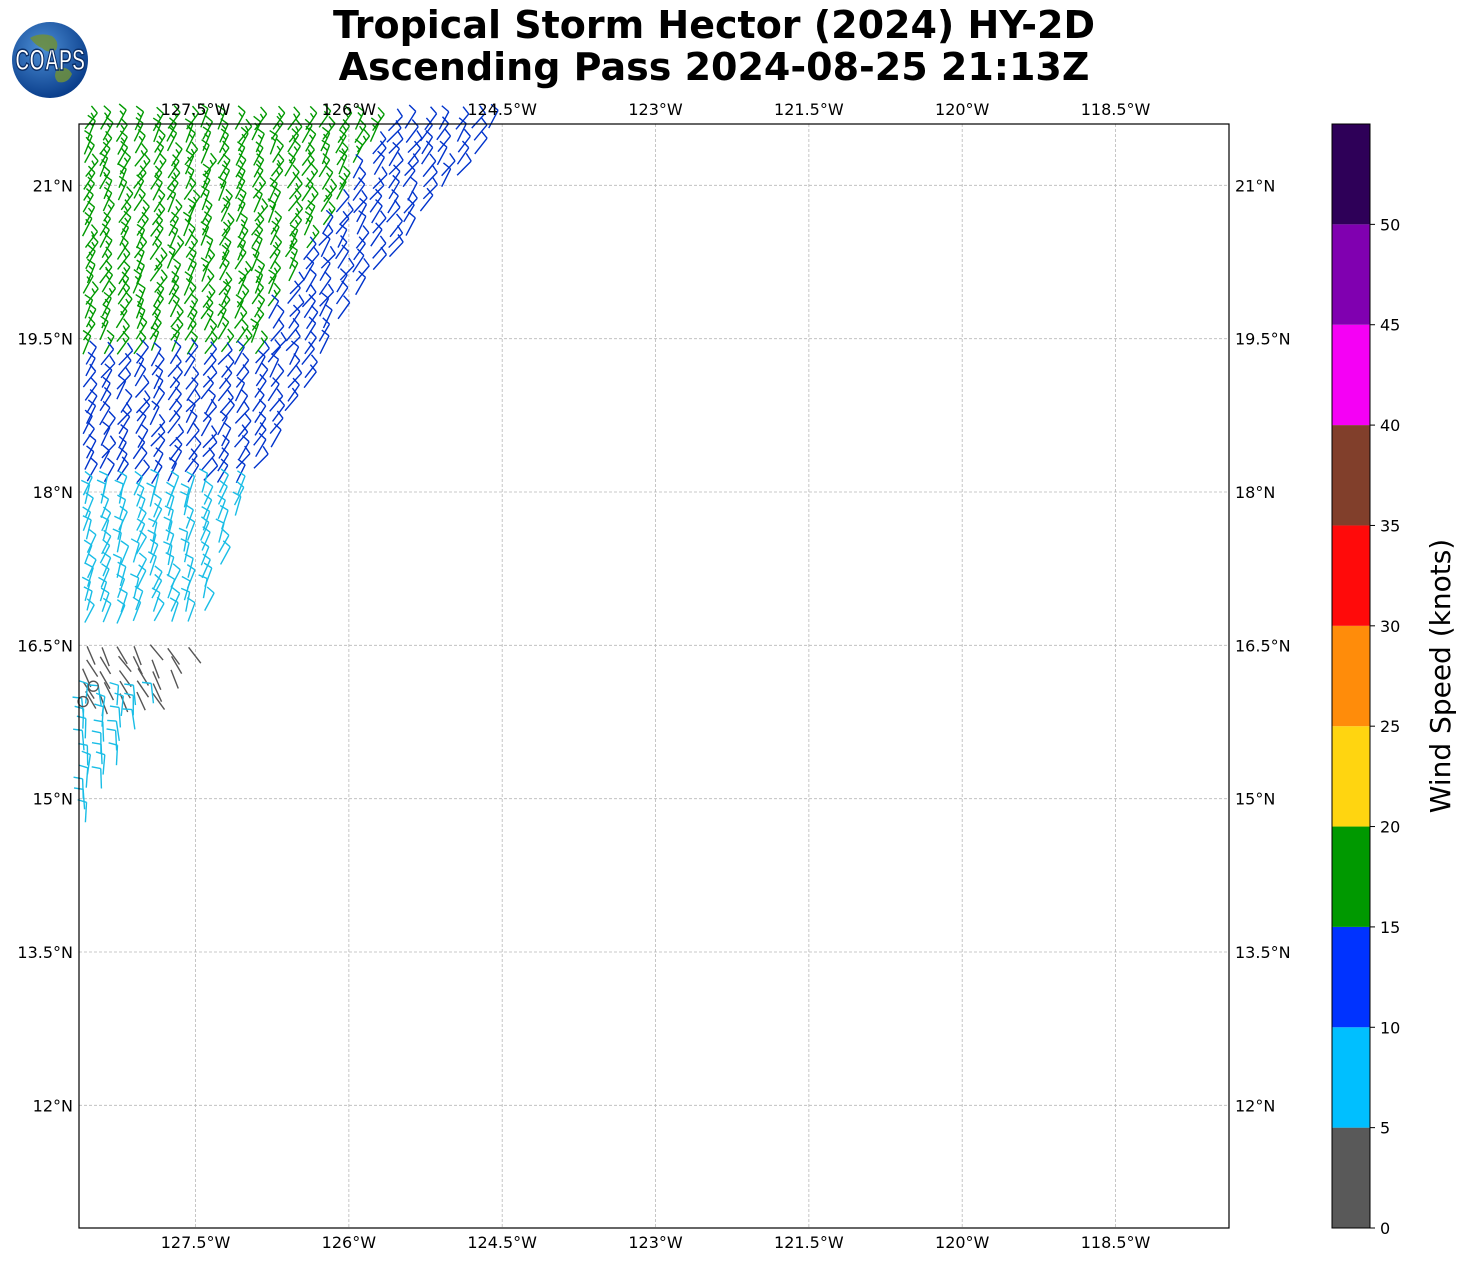  What do you see at coordinates (1255, 799) in the screenshot?
I see `lat-tick-label-right: 15°N` at bounding box center [1255, 799].